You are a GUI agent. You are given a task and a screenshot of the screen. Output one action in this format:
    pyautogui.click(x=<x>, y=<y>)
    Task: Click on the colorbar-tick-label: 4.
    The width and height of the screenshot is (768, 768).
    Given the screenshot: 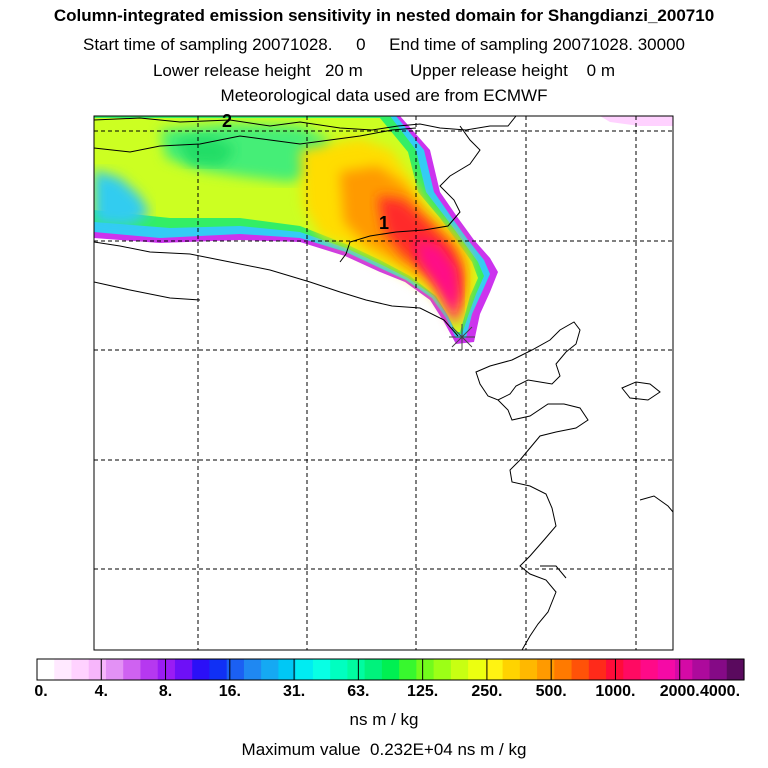 What is the action you would take?
    pyautogui.click(x=101, y=691)
    